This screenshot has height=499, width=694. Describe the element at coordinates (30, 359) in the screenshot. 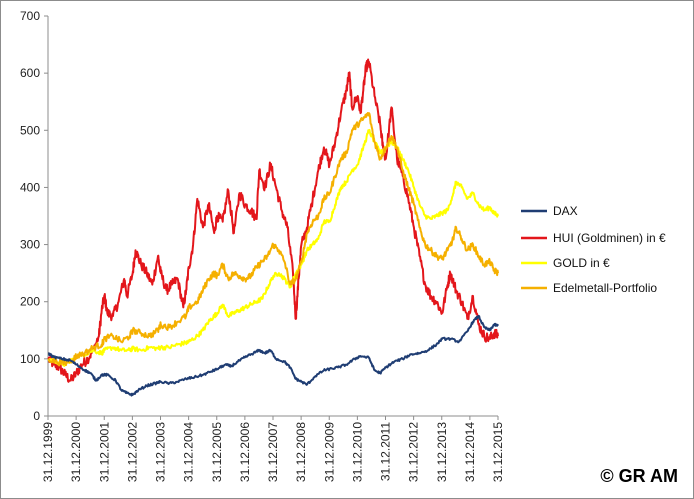

I see `y-tick-label: 100` at that location.